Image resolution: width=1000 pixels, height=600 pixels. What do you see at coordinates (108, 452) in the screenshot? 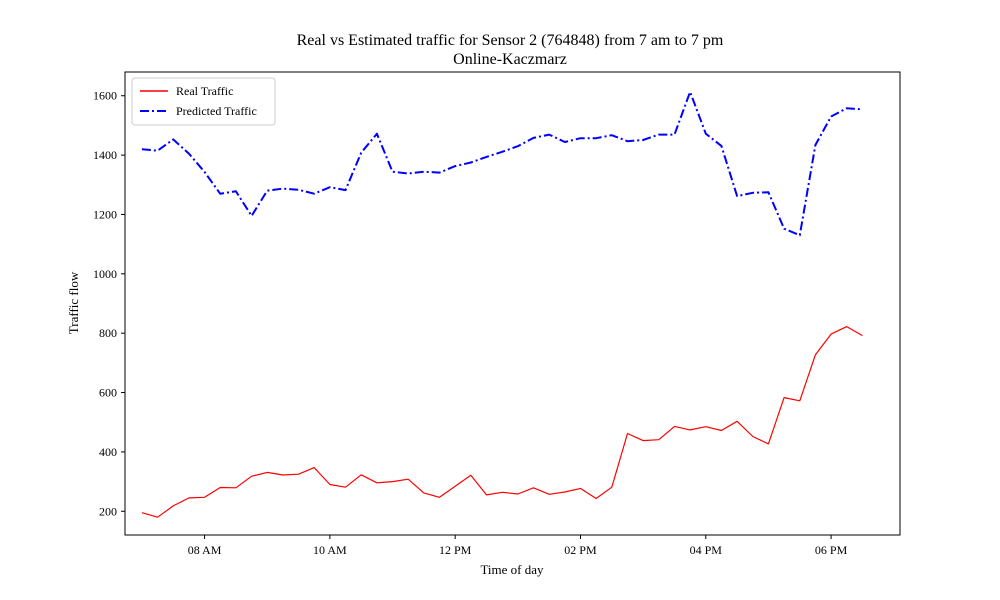
I see `y-tick-label: 400` at bounding box center [108, 452].